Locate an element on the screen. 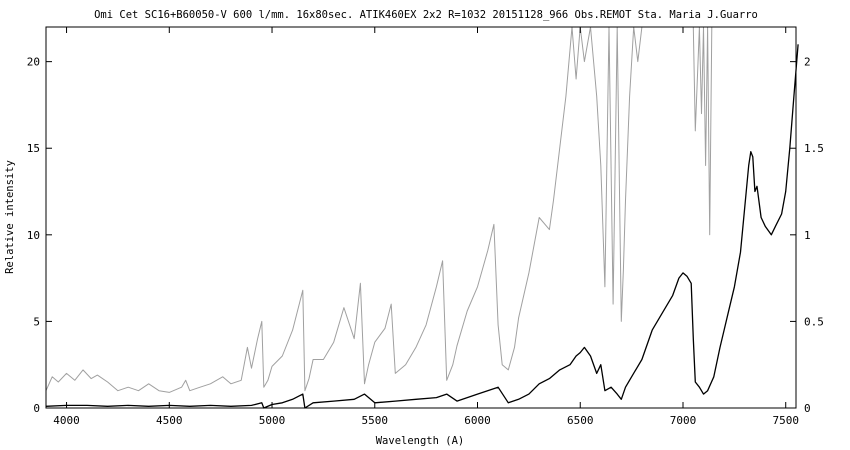 This screenshot has height=450, width=850. y-tick-label: 0 is located at coordinates (36, 408).